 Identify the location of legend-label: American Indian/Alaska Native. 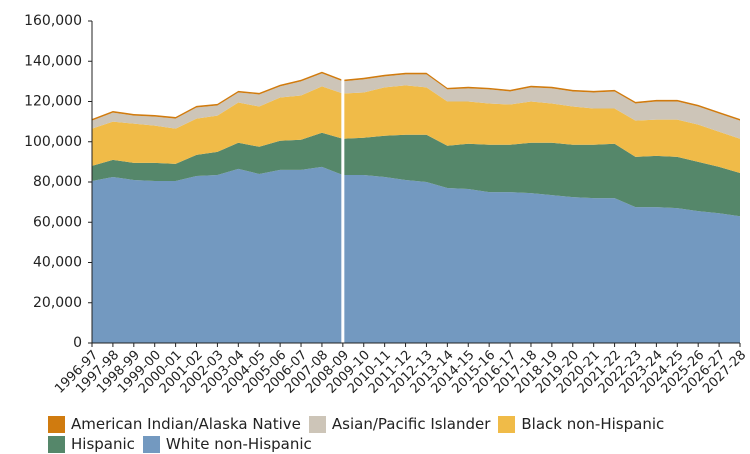
(186, 424).